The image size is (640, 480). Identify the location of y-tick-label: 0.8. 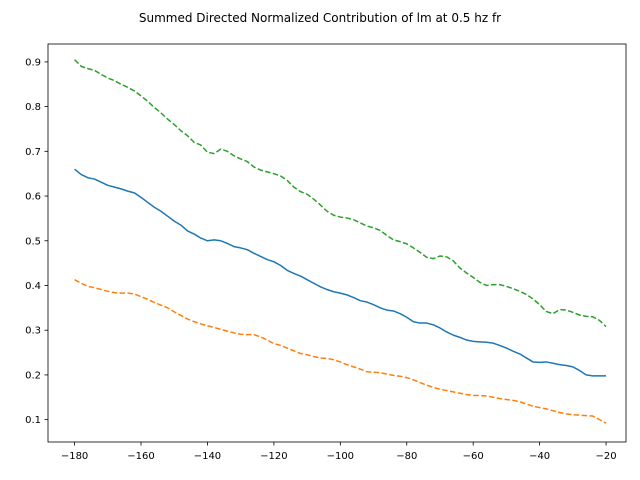
(33, 107).